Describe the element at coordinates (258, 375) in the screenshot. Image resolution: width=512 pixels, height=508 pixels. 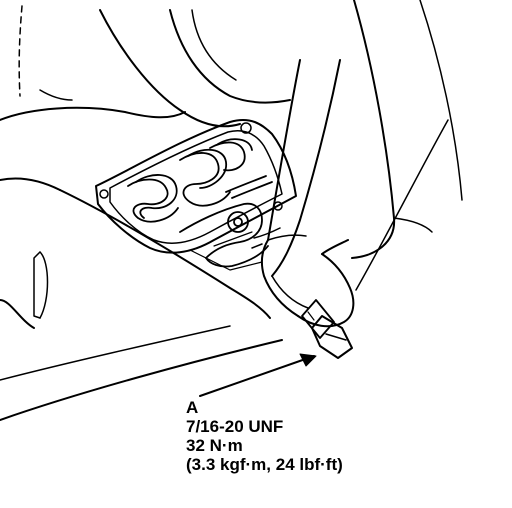
I see `leader-arrow` at that location.